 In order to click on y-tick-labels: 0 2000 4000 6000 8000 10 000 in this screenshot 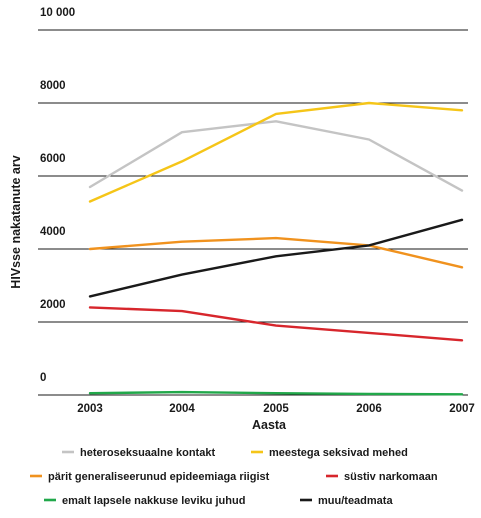, I will do `click(57, 195)`.